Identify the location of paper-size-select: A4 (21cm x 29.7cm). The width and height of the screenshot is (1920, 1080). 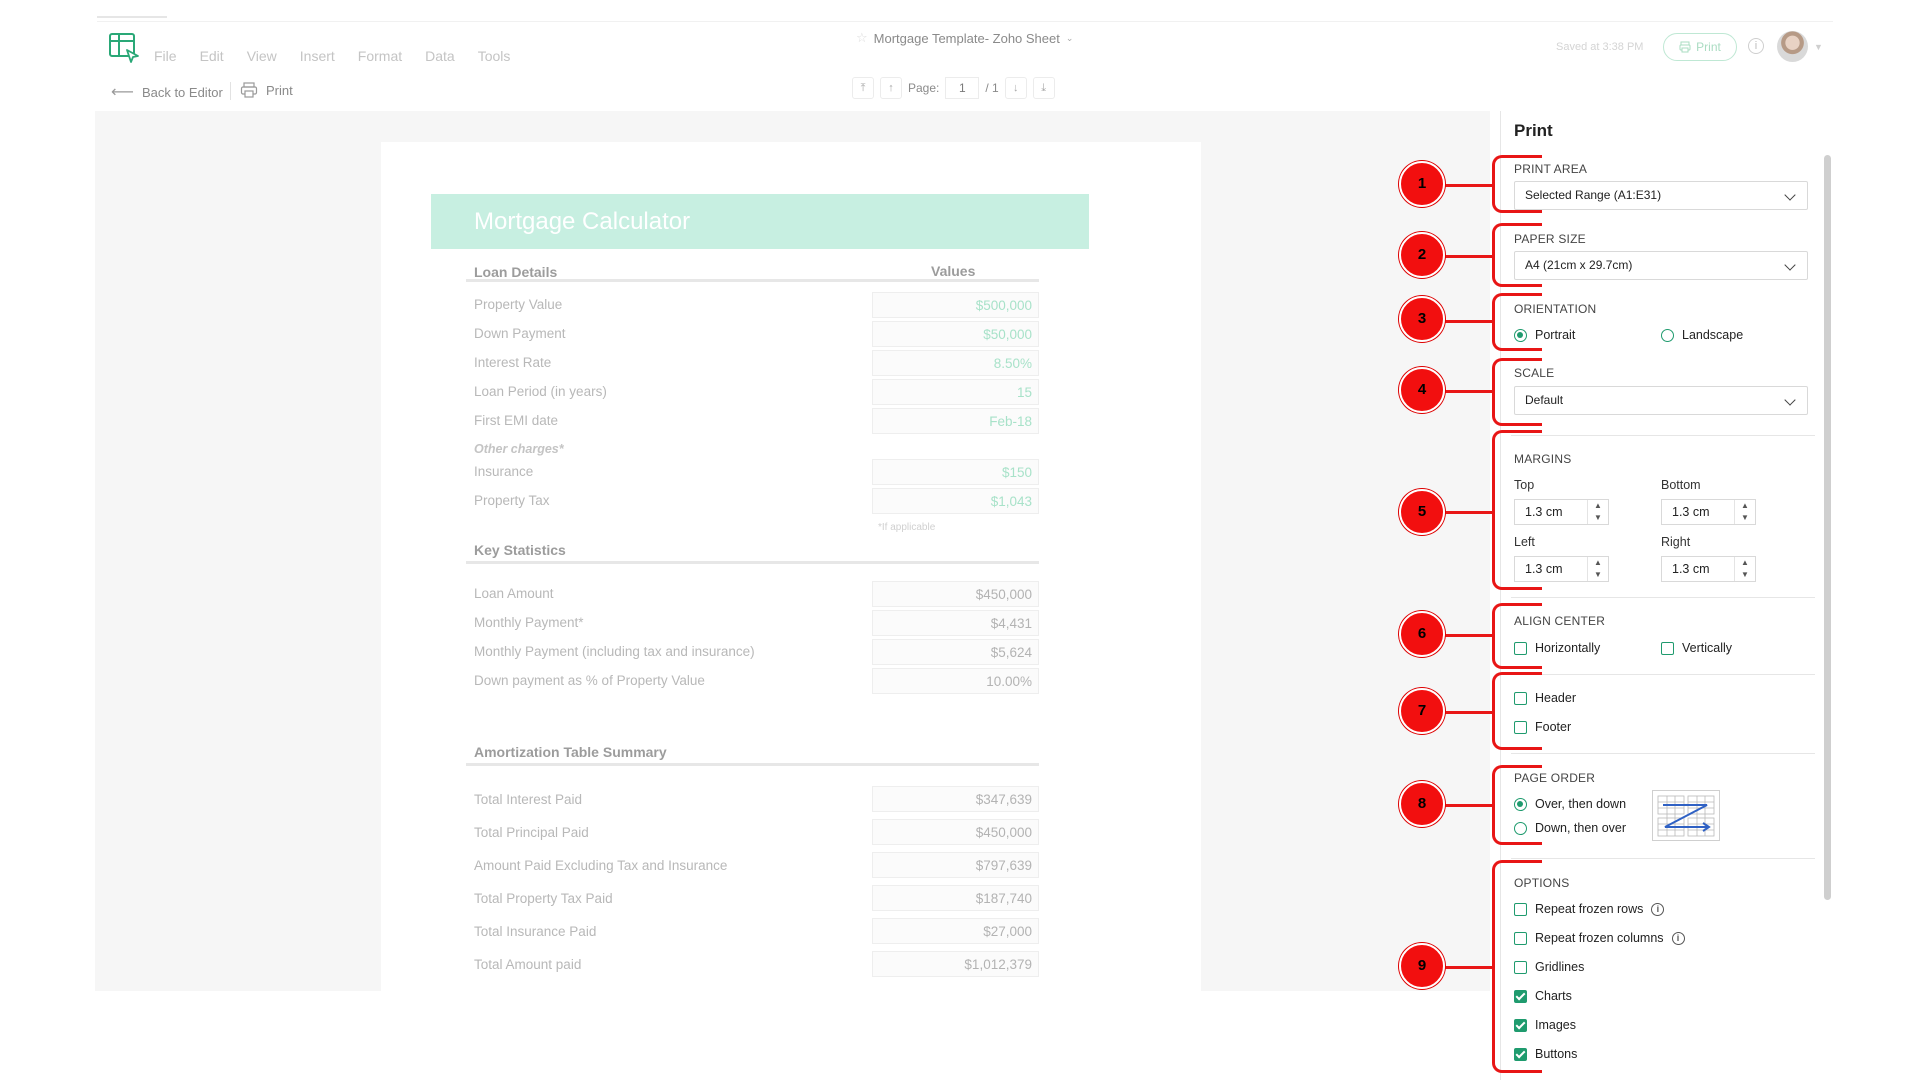
(1661, 265).